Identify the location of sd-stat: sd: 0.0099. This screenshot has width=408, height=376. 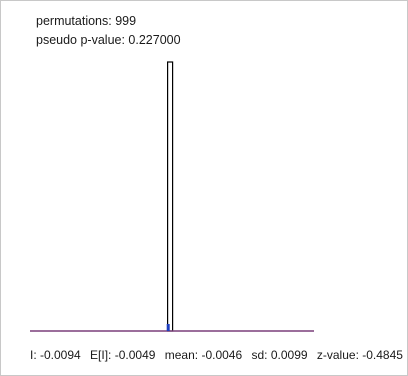
(279, 355).